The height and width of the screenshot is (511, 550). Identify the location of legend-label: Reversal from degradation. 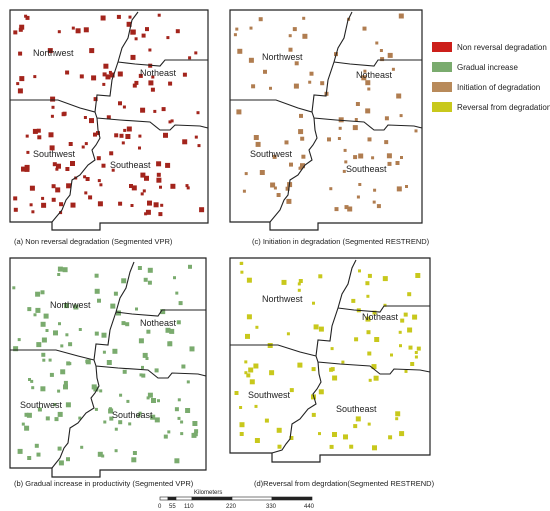
(503, 107).